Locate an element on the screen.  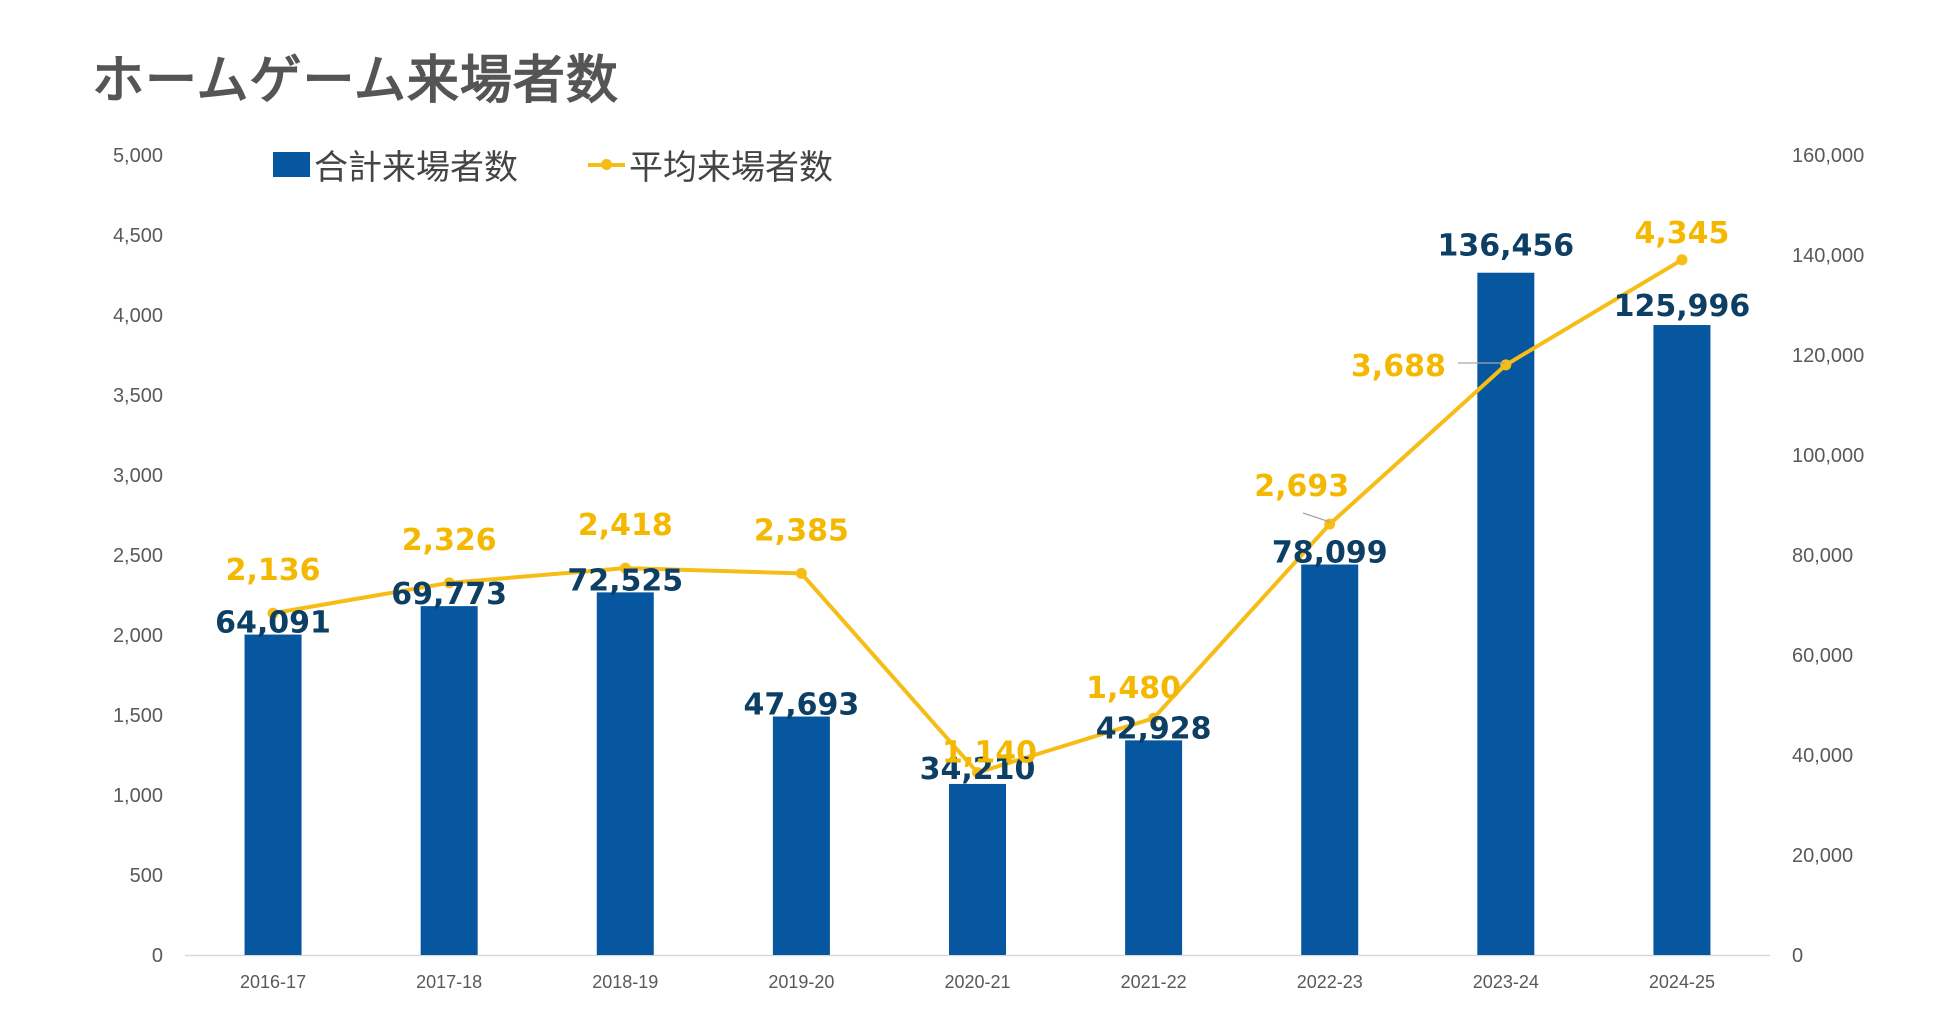
bar-value-label: 72,525 is located at coordinates (625, 580).